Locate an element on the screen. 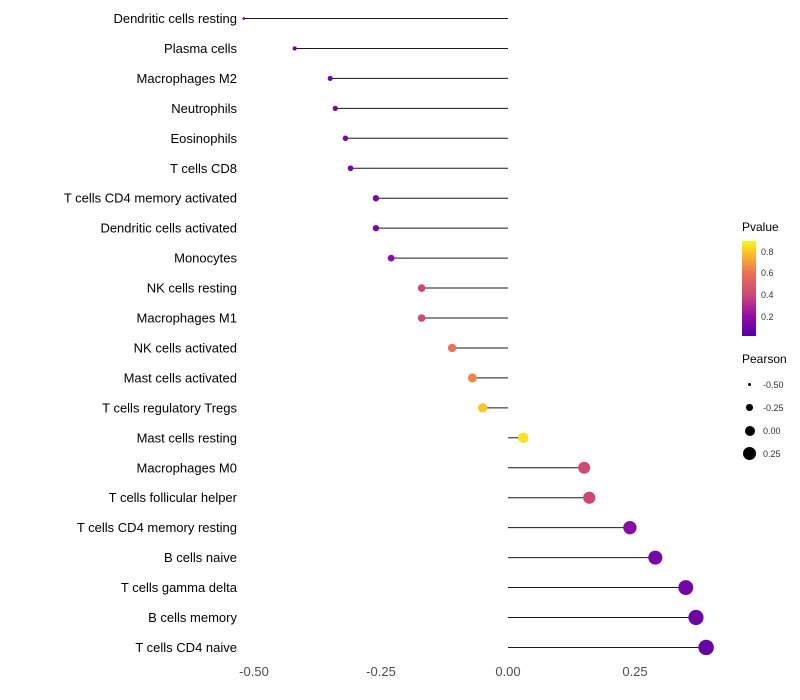 The width and height of the screenshot is (800, 700). category-label: Dendritic cells resting is located at coordinates (175, 18).